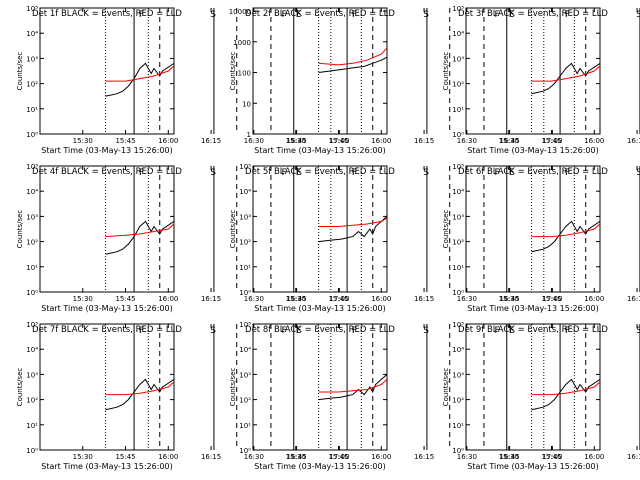 This screenshot has height=480, width=640. What do you see at coordinates (107, 14) in the screenshot?
I see `panel-title: Det 1f BLACK = Events, RED = LLD` at bounding box center [107, 14].